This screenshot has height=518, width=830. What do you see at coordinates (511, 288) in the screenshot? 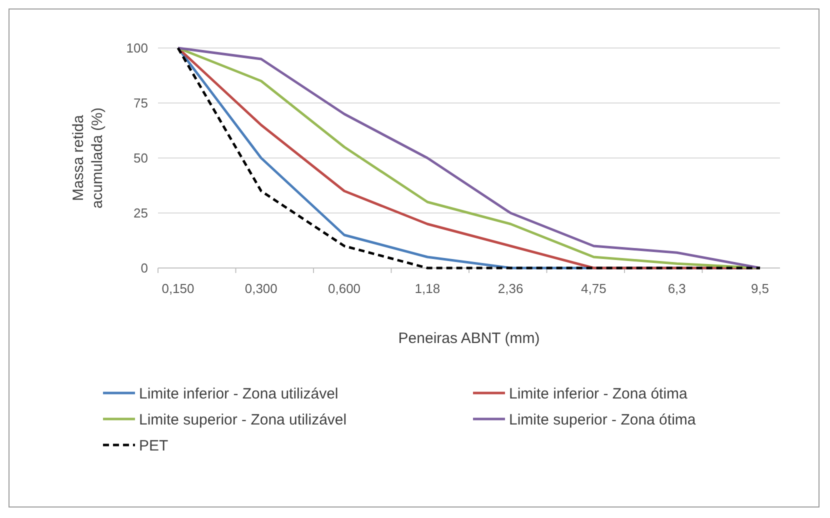
I see `x-tick-label: 2,36` at bounding box center [511, 288].